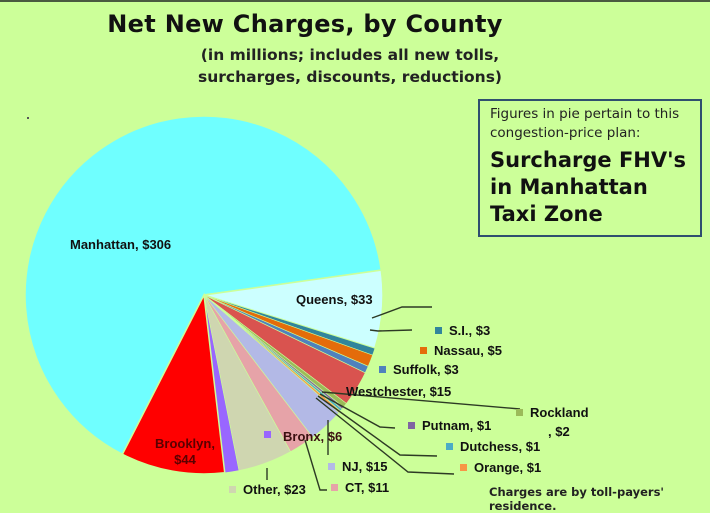  I want to click on label-rockland: Rockland, so click(552, 412).